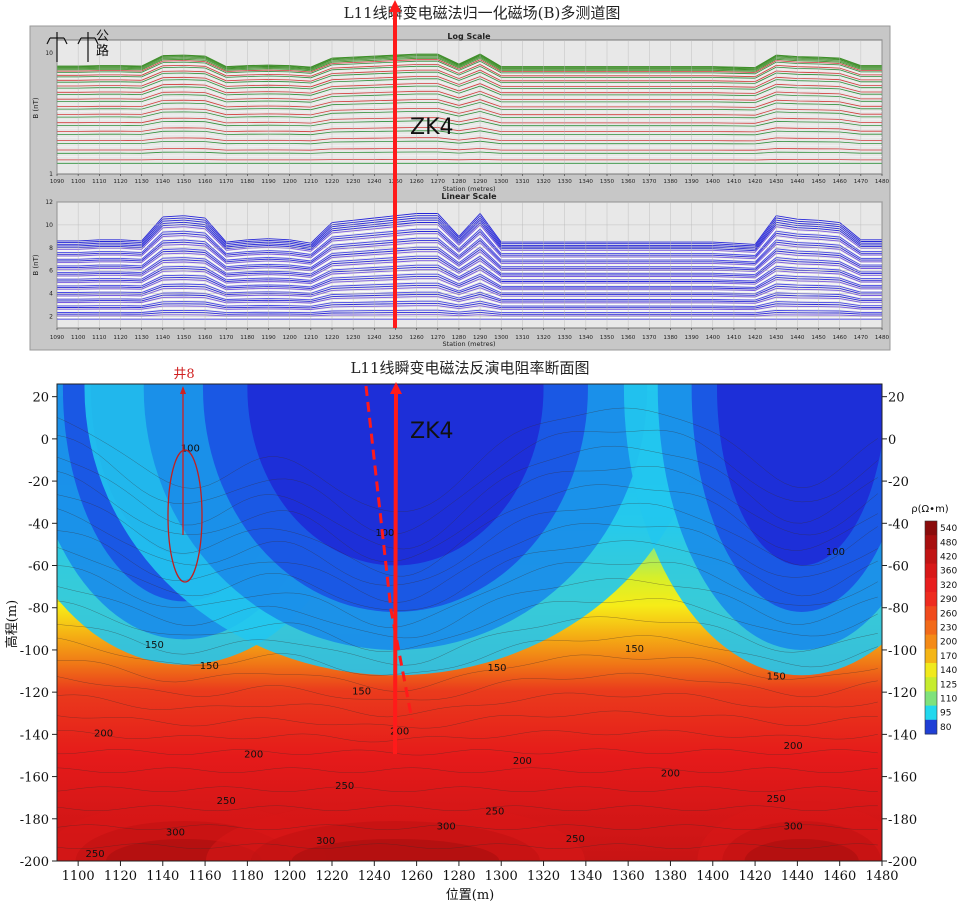 The height and width of the screenshot is (906, 965). What do you see at coordinates (389, 553) in the screenshot?
I see `fault-dashed-line` at bounding box center [389, 553].